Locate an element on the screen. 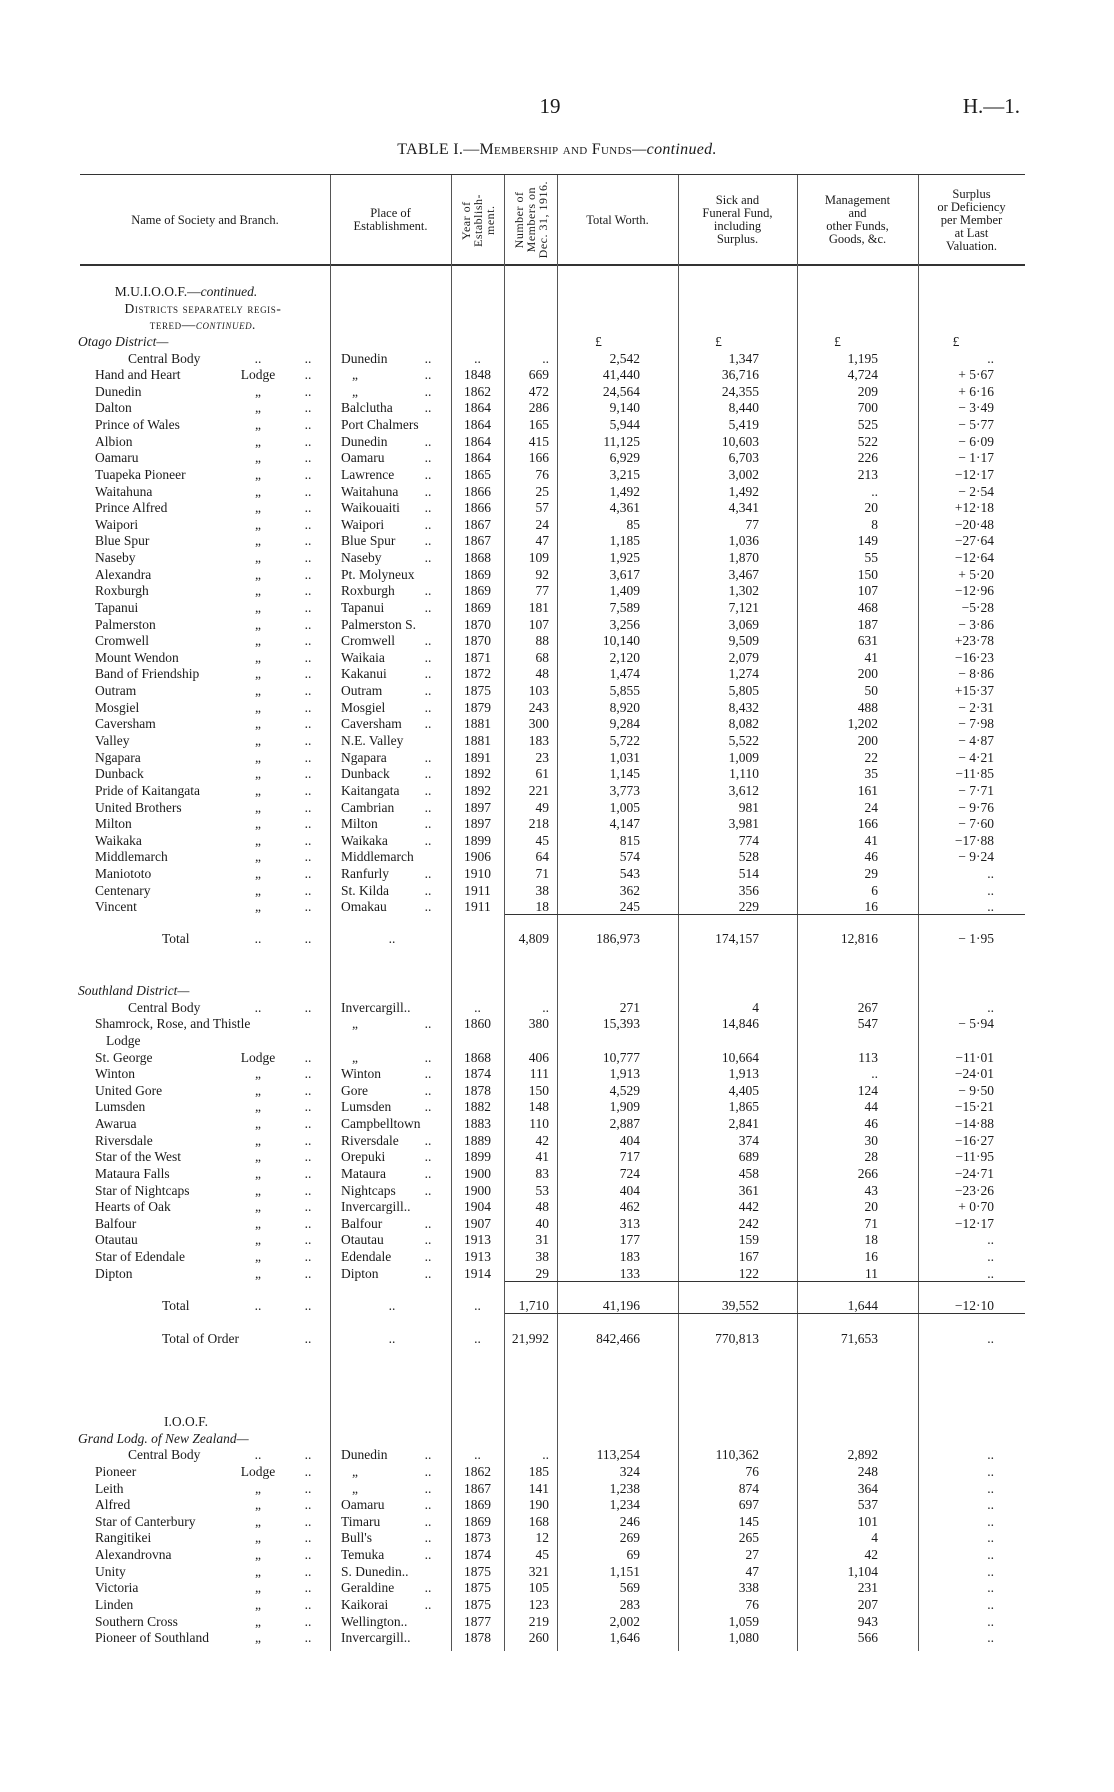 This screenshot has height=1792, width=1114. year: 1891 is located at coordinates (477, 757).